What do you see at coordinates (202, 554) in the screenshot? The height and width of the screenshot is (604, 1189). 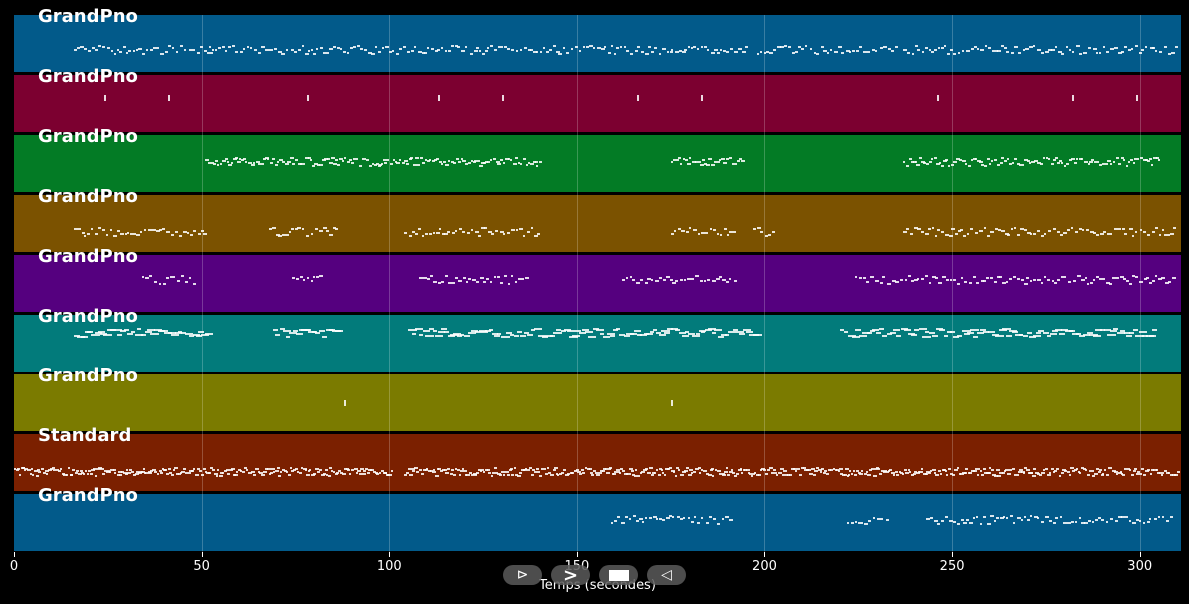 I see `x-tick` at bounding box center [202, 554].